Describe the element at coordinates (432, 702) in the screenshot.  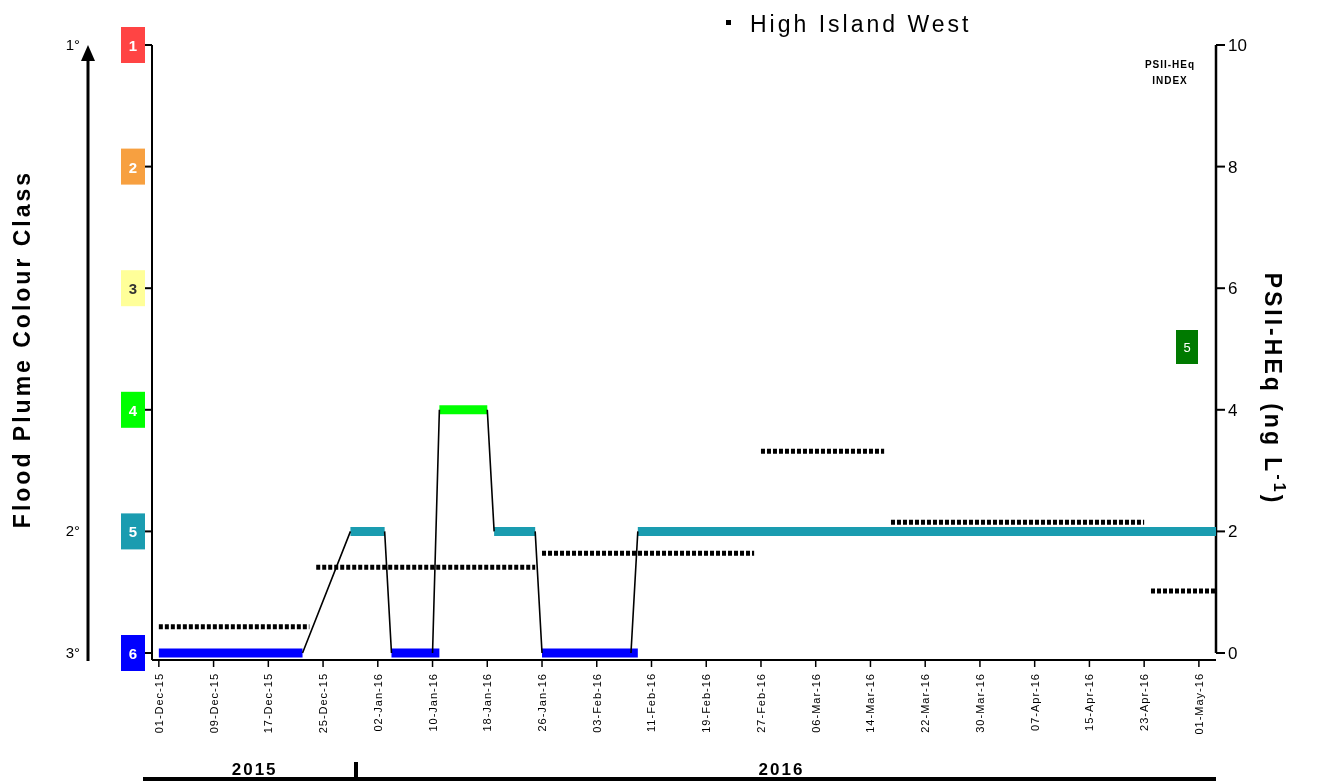
I see `x-tick-label: 10-Jan-16` at that location.